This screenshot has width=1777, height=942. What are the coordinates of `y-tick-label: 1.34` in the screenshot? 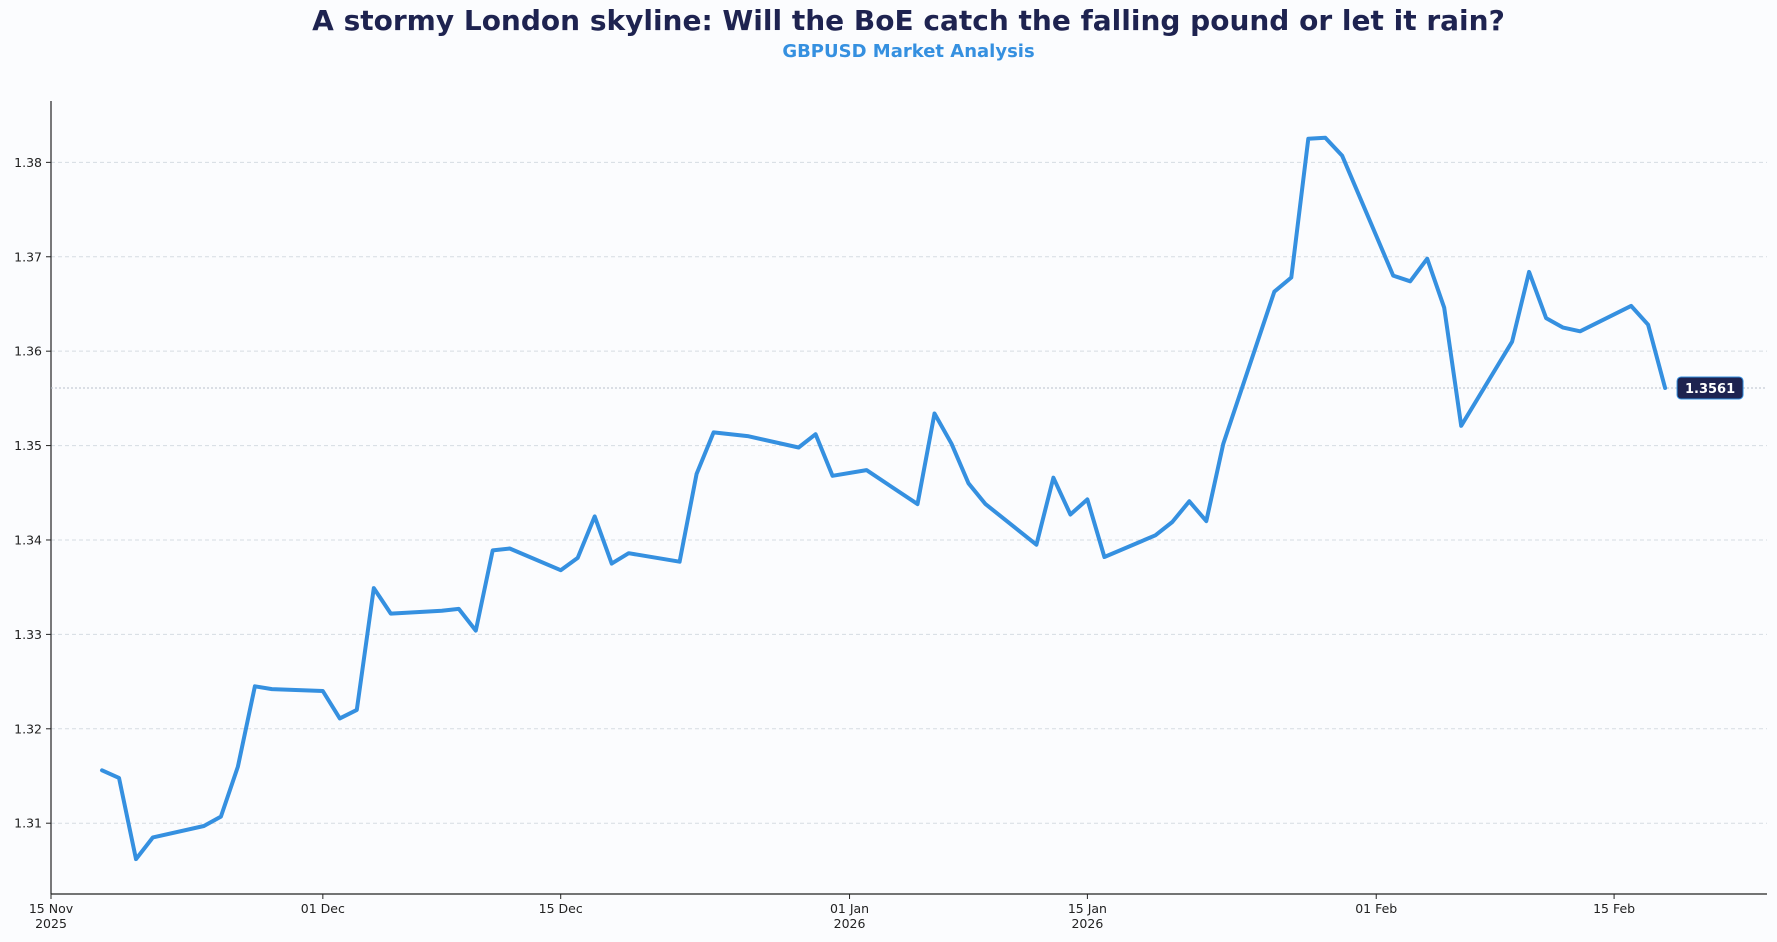 It's located at (28, 539).